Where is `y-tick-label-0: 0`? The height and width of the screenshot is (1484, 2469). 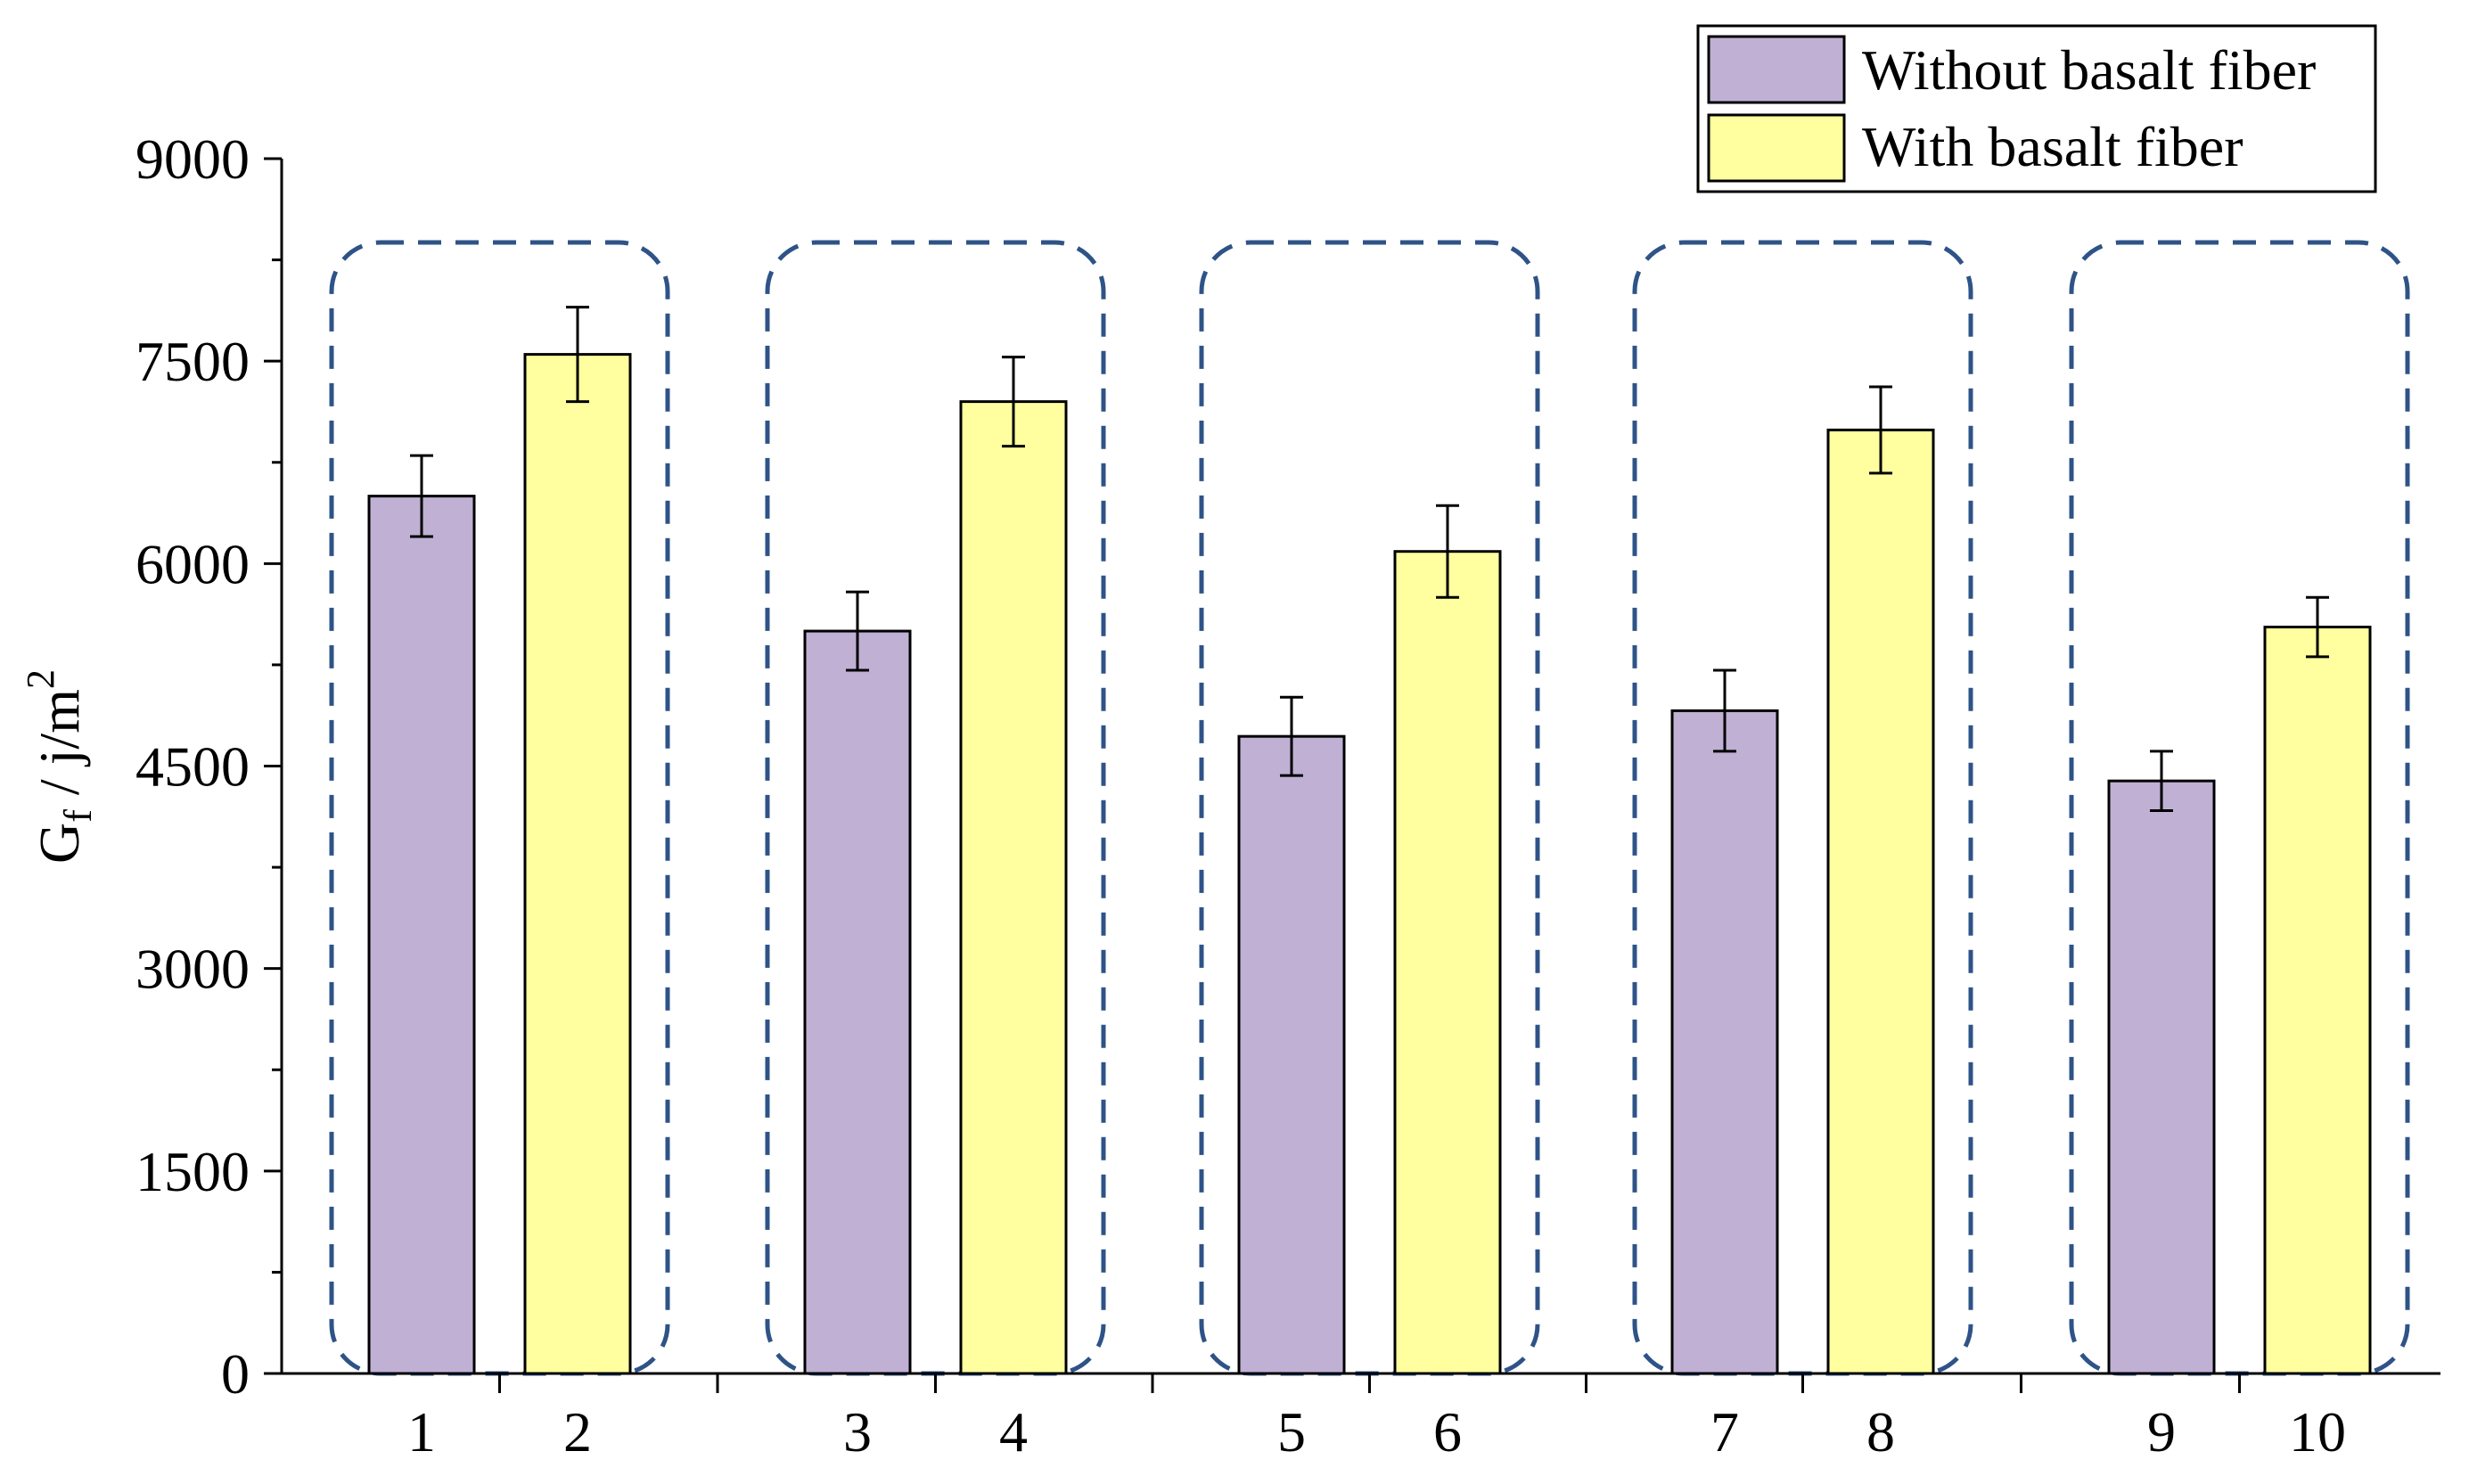 y-tick-label-0: 0 is located at coordinates (235, 1374).